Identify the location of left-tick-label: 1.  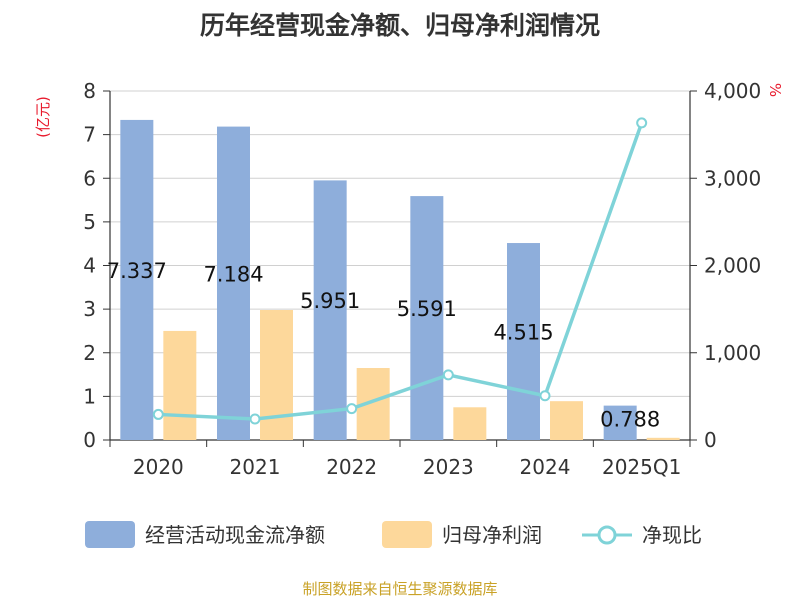
(89, 396).